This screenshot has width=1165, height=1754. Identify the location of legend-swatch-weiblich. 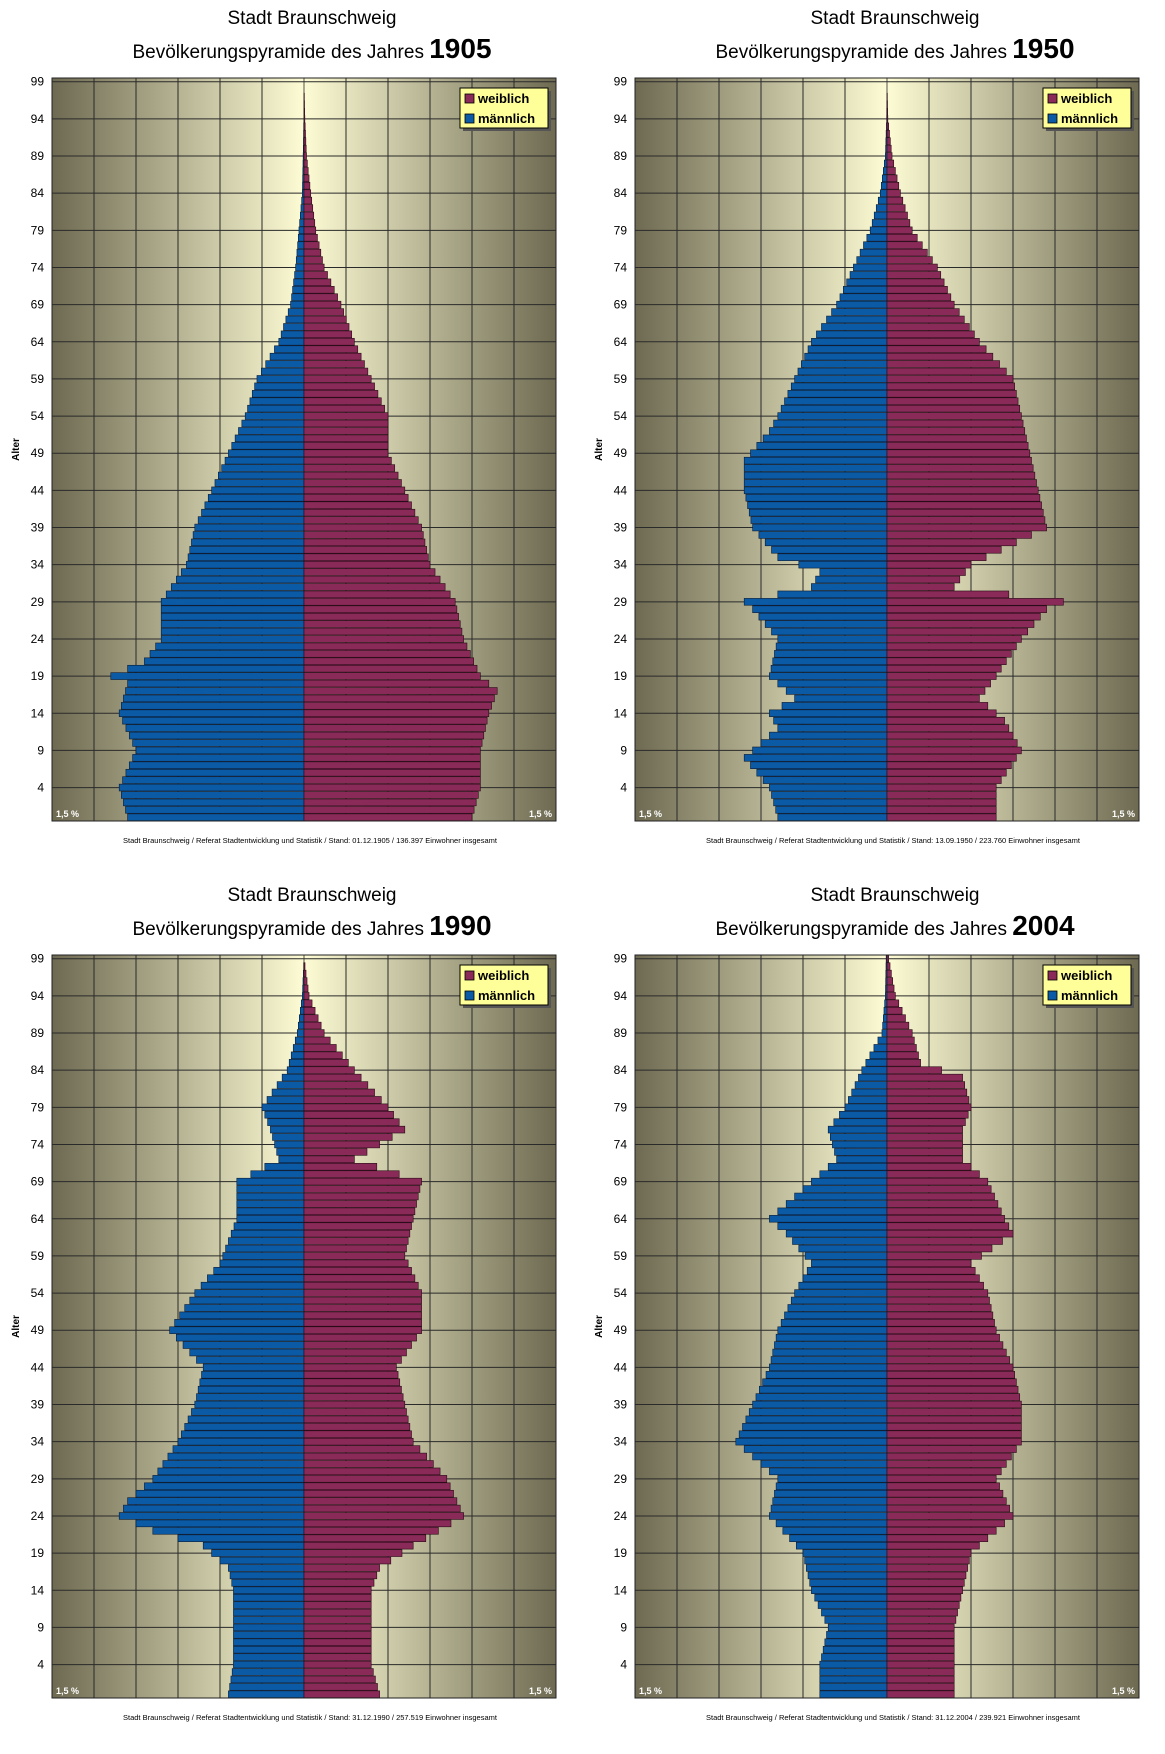
(469, 98).